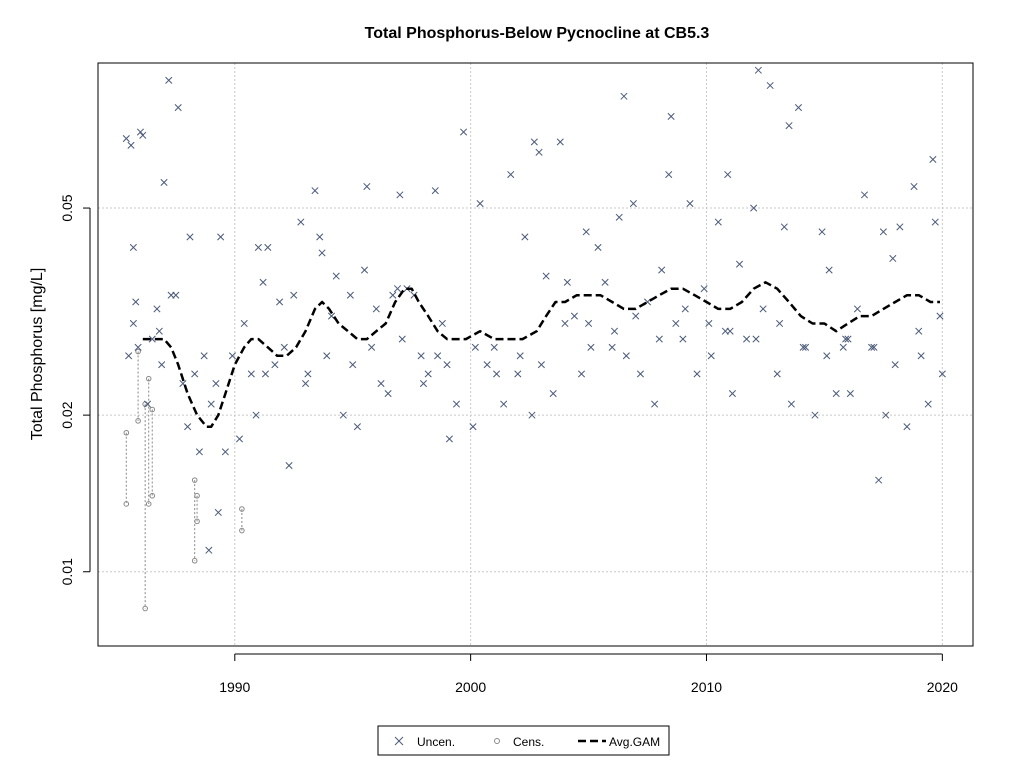 This screenshot has width=1024, height=768. I want to click on y-axis-label: Total Phosphorus [mg/L], so click(37, 354).